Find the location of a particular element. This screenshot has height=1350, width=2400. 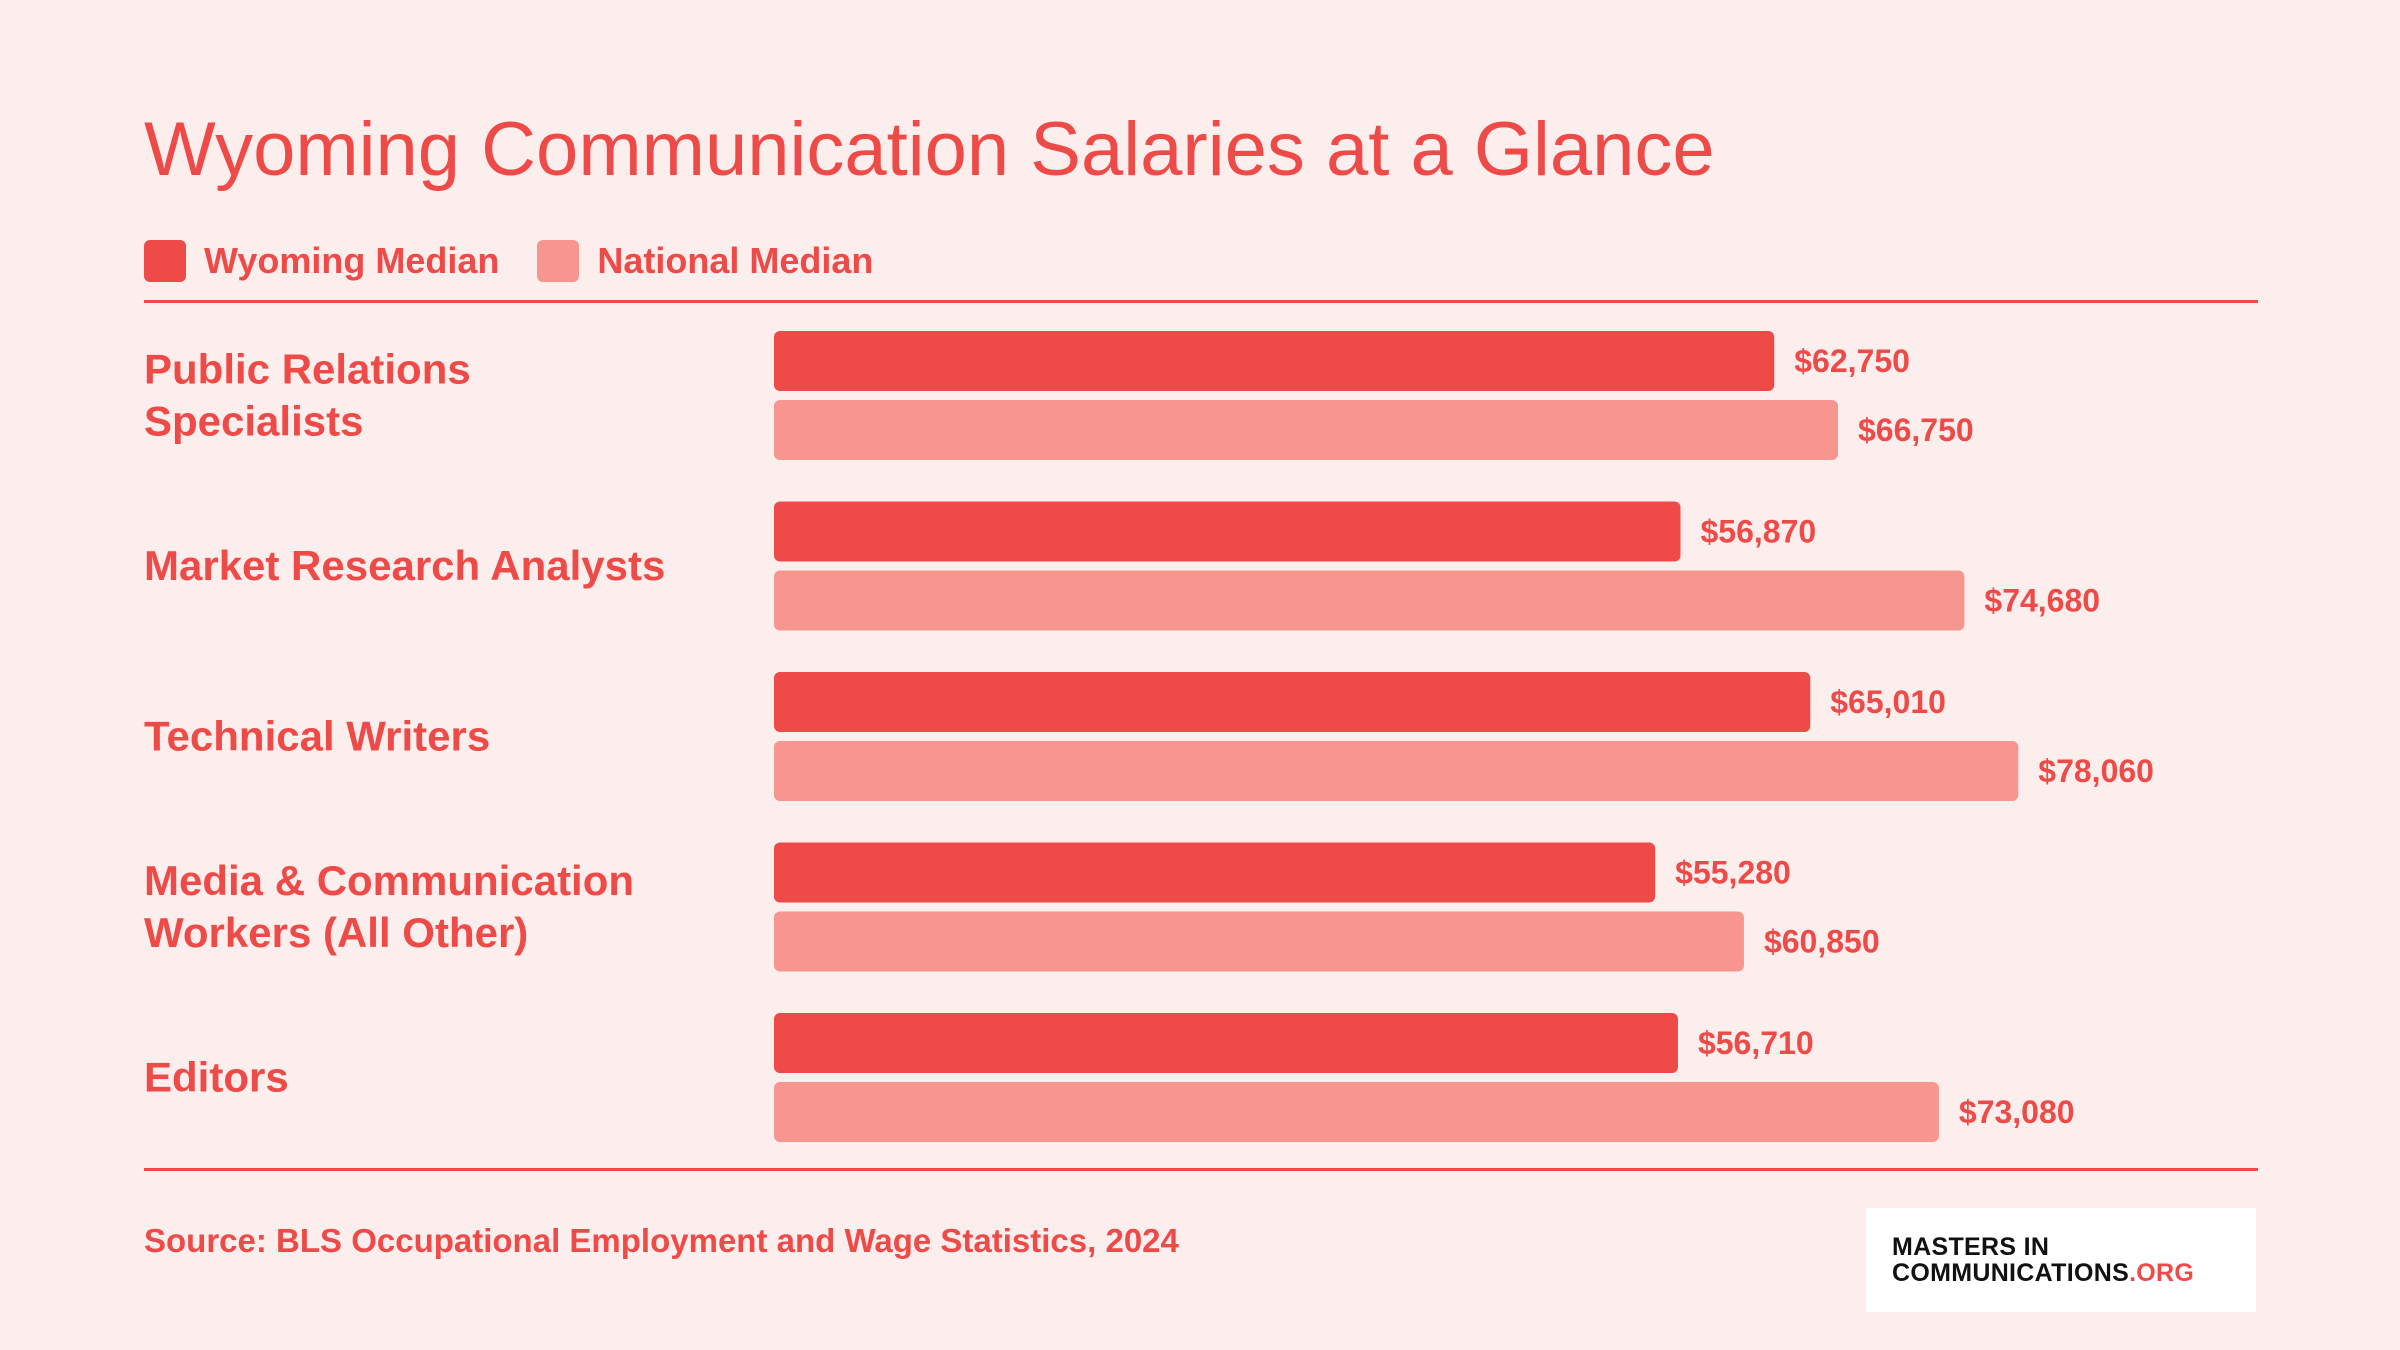

category-label-line: Workers (All Other) is located at coordinates (336, 932).